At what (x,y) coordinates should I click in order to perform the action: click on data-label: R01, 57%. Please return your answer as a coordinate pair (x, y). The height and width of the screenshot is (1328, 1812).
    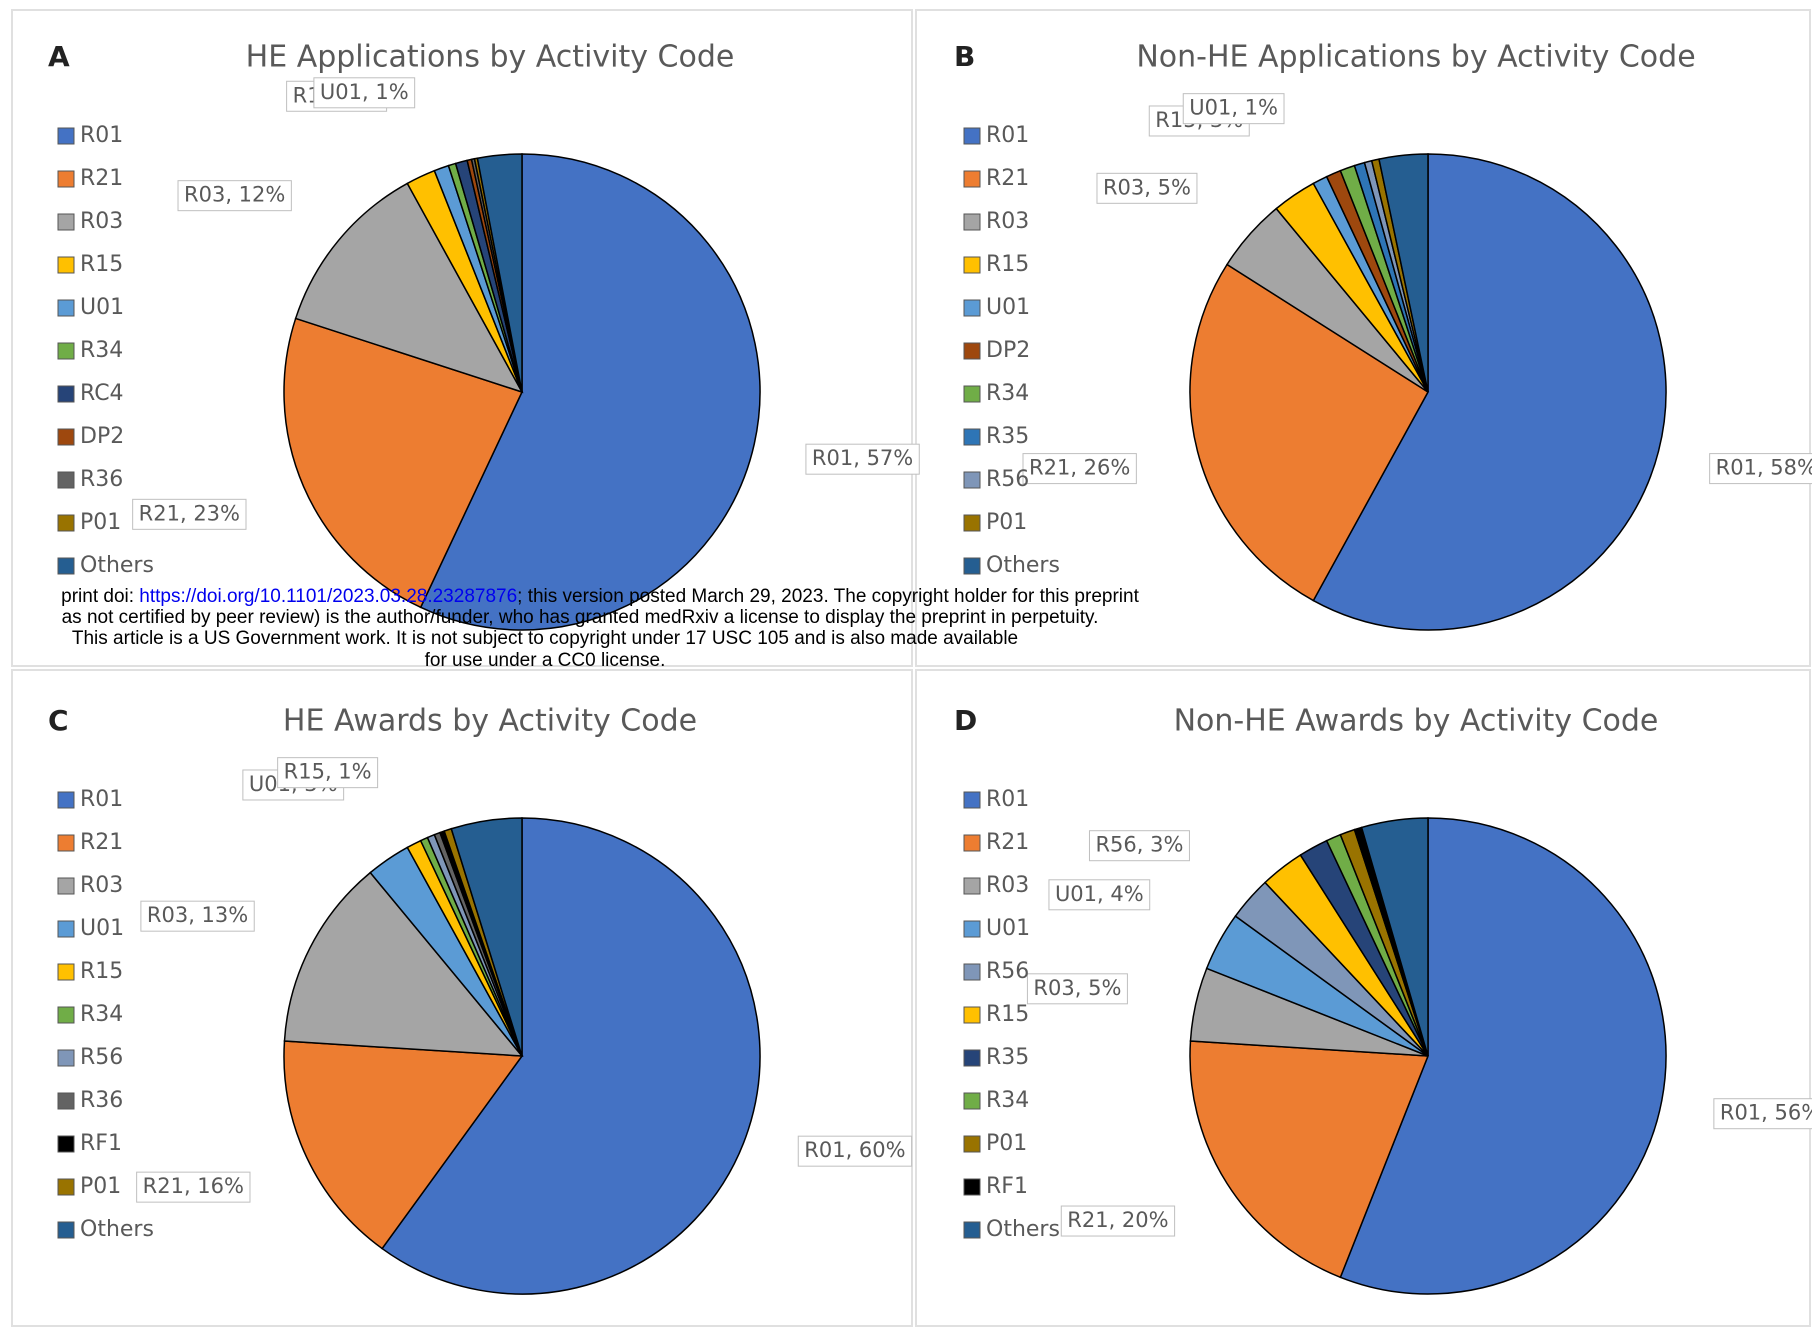
    Looking at the image, I should click on (862, 458).